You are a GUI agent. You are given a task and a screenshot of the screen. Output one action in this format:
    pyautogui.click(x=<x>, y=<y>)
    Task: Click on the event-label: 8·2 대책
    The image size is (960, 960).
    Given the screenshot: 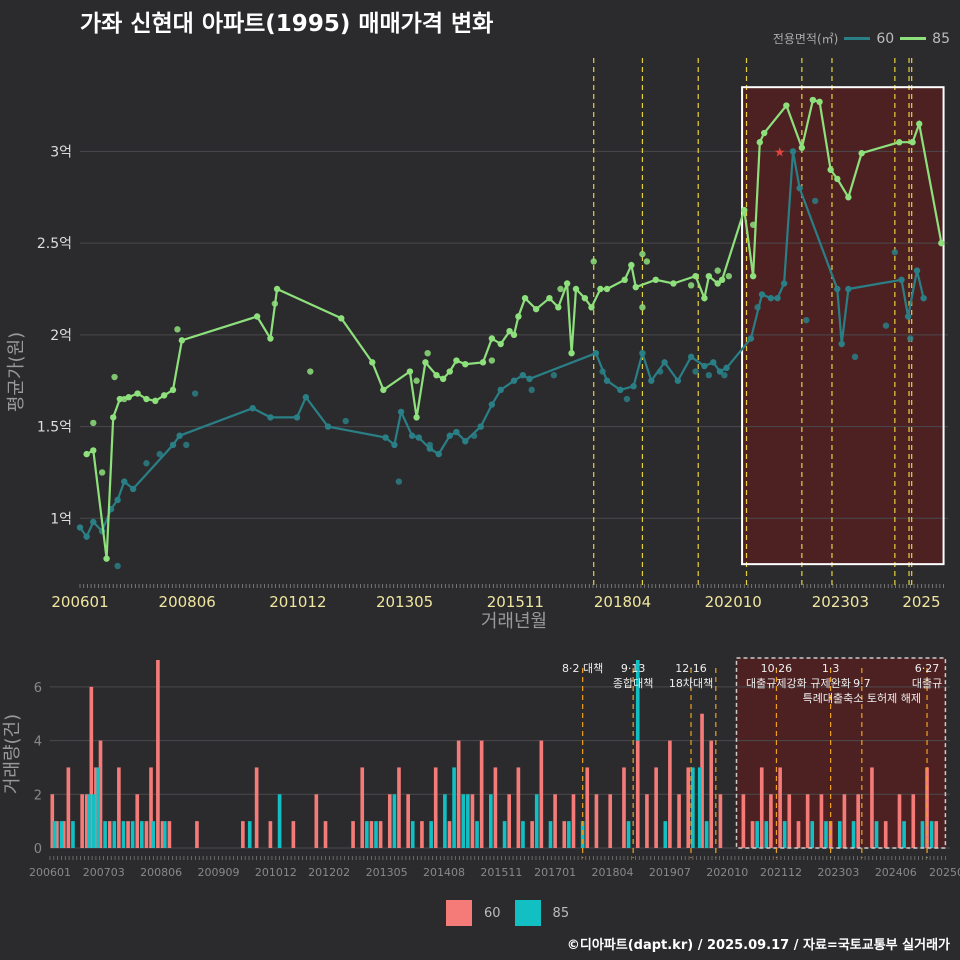 What is the action you would take?
    pyautogui.click(x=582, y=668)
    